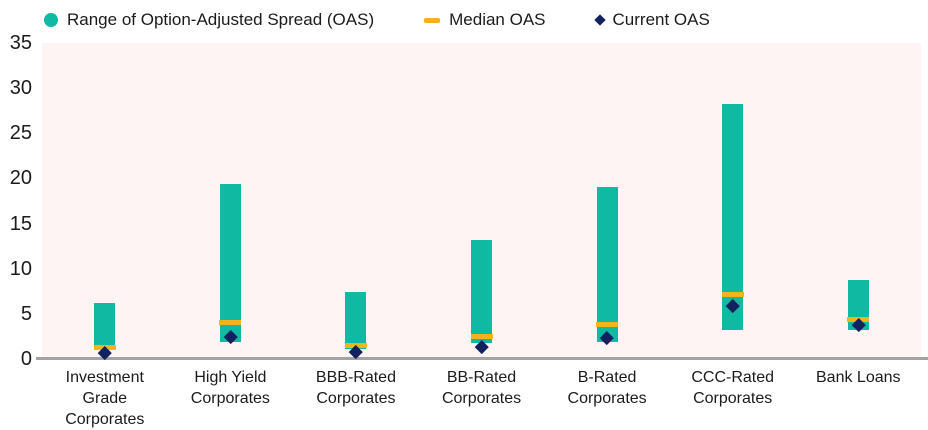 This screenshot has width=928, height=430. Describe the element at coordinates (221, 19) in the screenshot. I see `legend-label-range: Range of Option-Adjusted Spread (OAS)` at that location.